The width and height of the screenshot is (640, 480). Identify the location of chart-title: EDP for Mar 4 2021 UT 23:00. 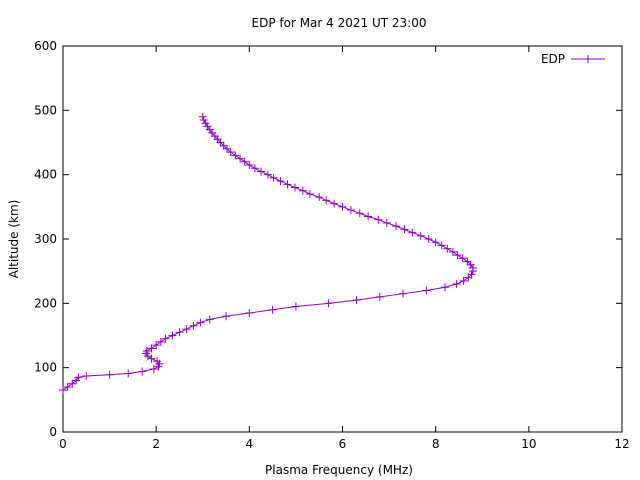
(339, 23).